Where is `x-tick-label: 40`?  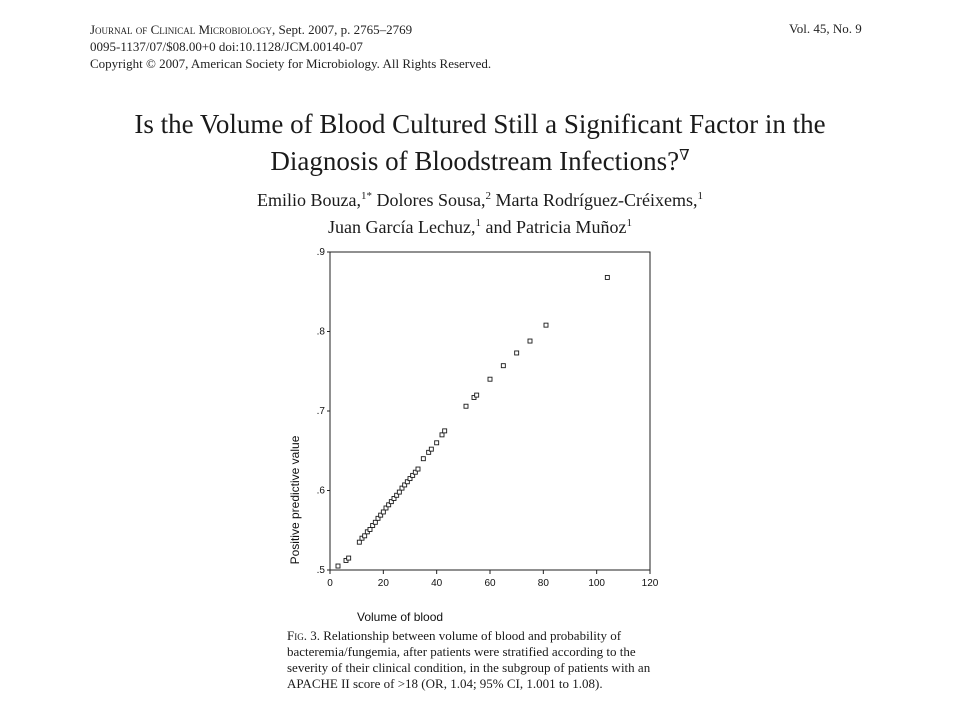 x-tick-label: 40 is located at coordinates (437, 583).